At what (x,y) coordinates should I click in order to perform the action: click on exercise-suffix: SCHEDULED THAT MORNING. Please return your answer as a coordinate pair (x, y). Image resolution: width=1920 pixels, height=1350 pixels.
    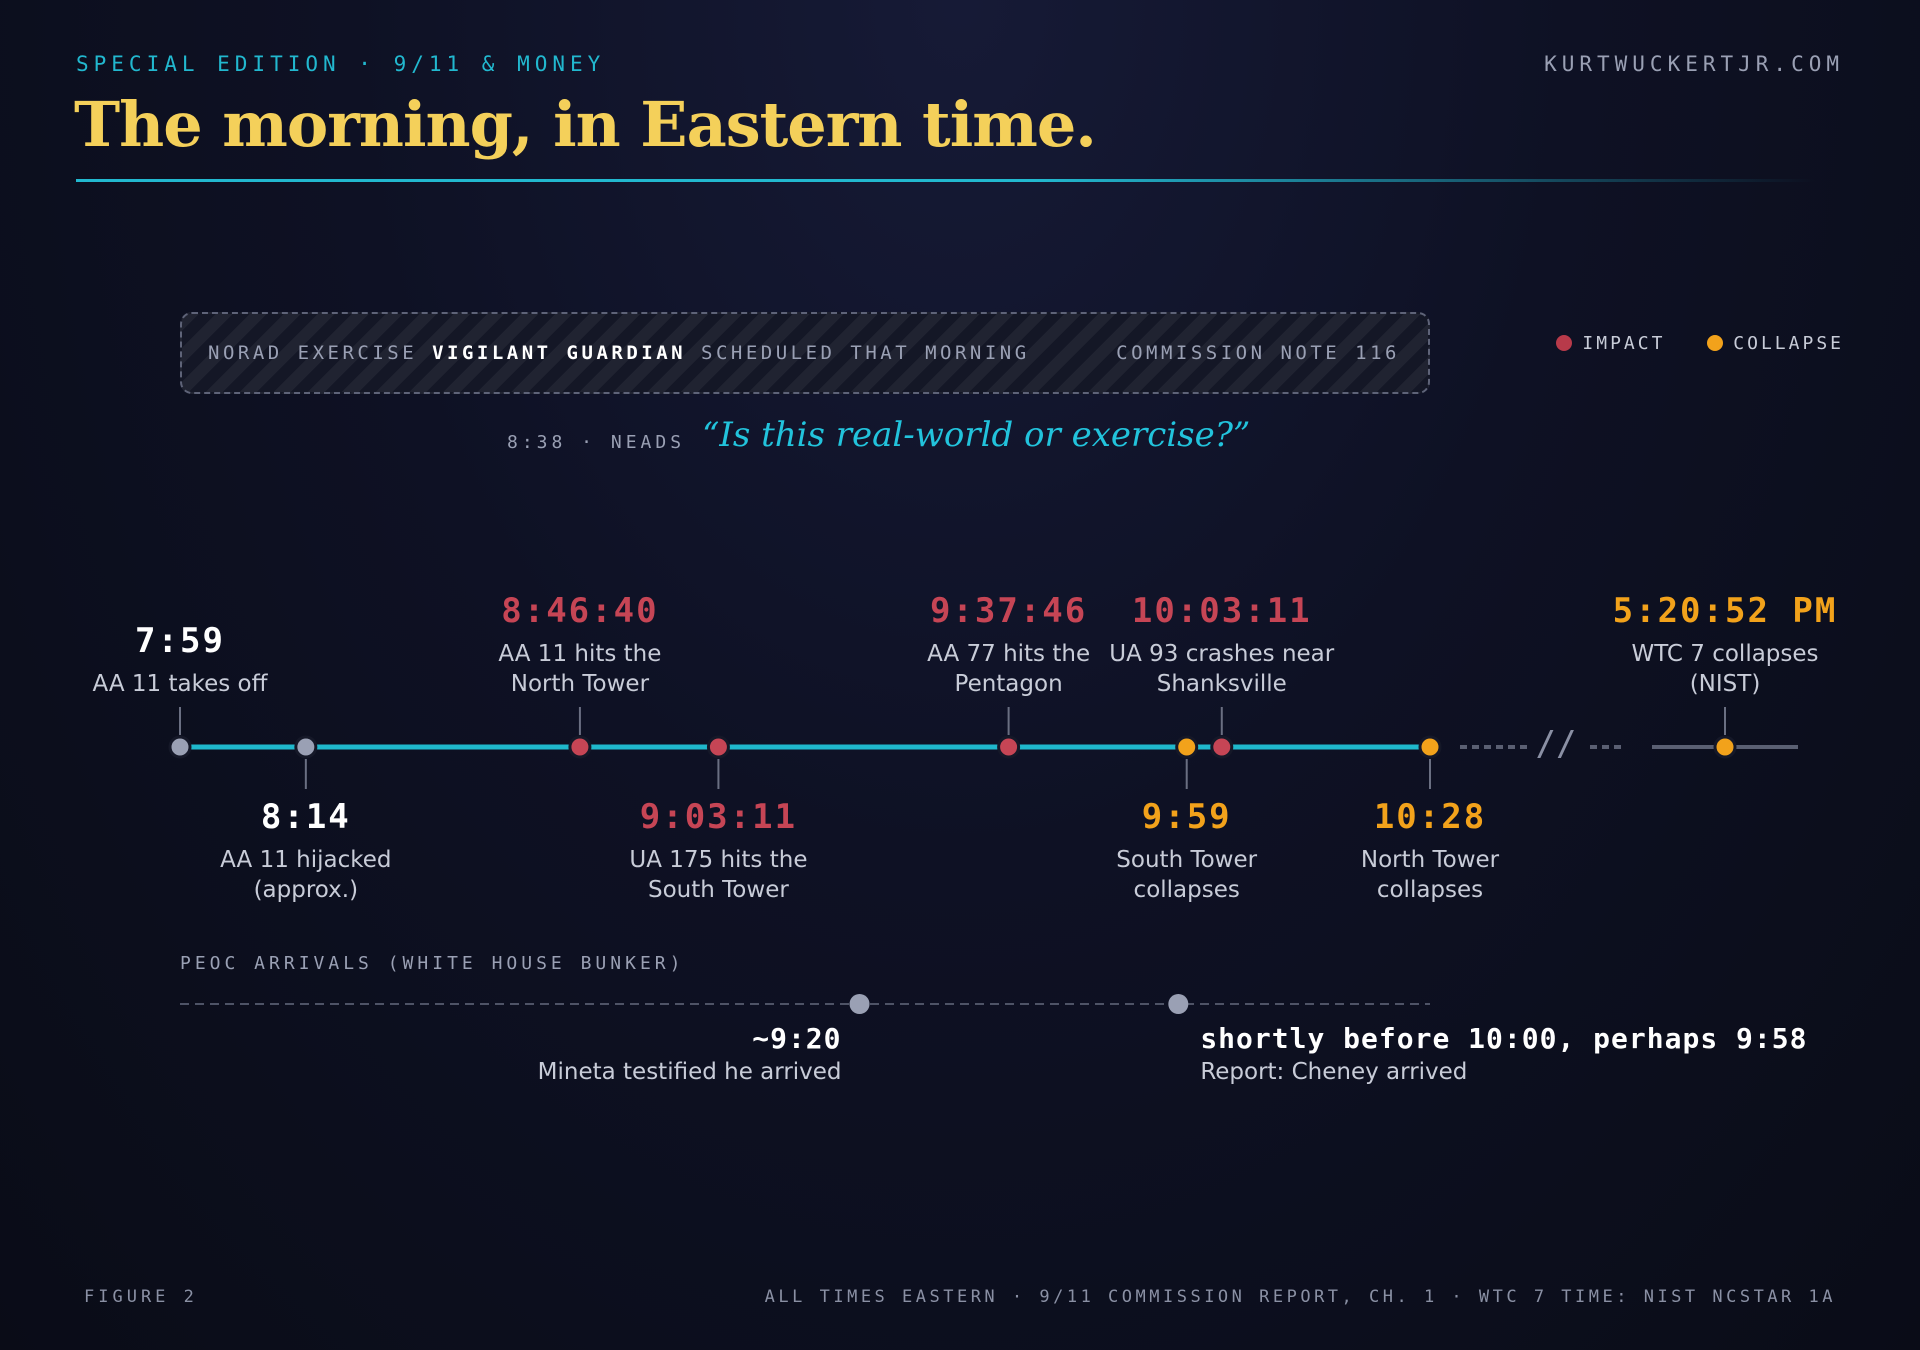
    Looking at the image, I should click on (865, 353).